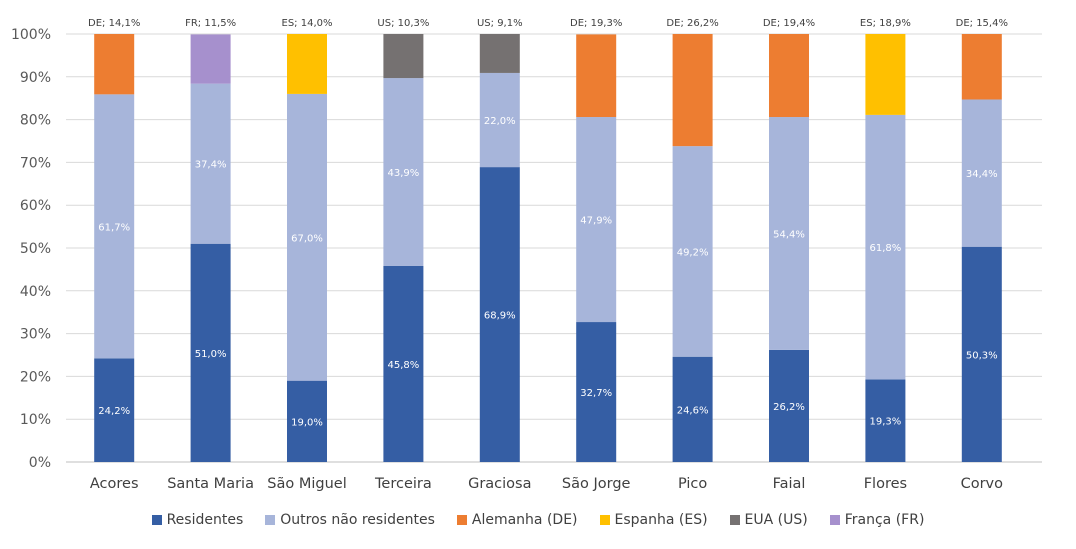 The width and height of the screenshot is (1076, 549). What do you see at coordinates (499, 484) in the screenshot?
I see `x-tick-label: Graciosa` at bounding box center [499, 484].